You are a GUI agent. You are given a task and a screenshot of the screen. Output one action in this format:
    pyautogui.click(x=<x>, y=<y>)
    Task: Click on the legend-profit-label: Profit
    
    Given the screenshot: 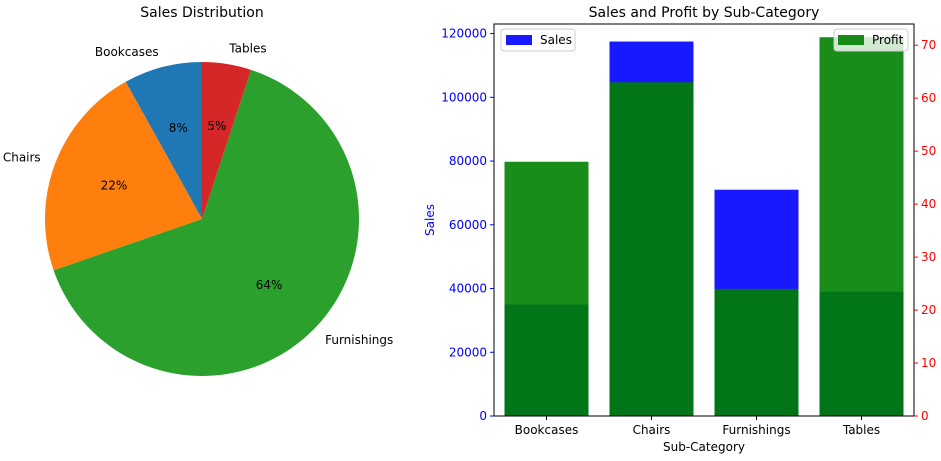 What is the action you would take?
    pyautogui.click(x=888, y=40)
    